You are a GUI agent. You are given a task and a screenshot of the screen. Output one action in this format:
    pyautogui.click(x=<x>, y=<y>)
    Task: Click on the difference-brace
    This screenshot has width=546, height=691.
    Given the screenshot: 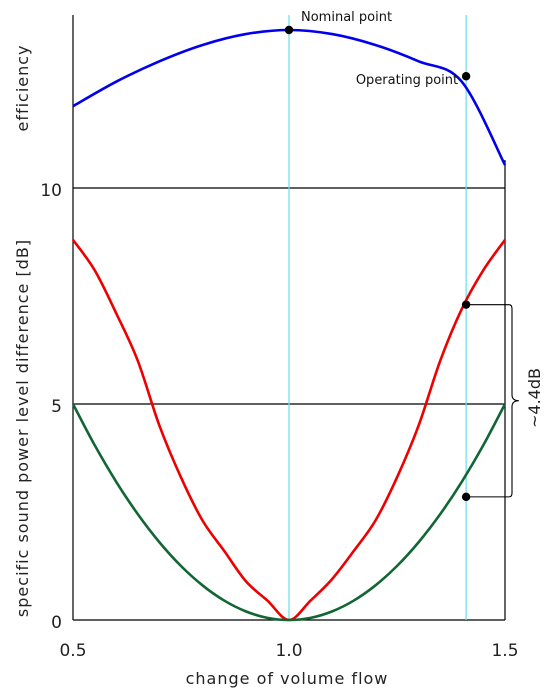 What is the action you would take?
    pyautogui.click(x=493, y=401)
    